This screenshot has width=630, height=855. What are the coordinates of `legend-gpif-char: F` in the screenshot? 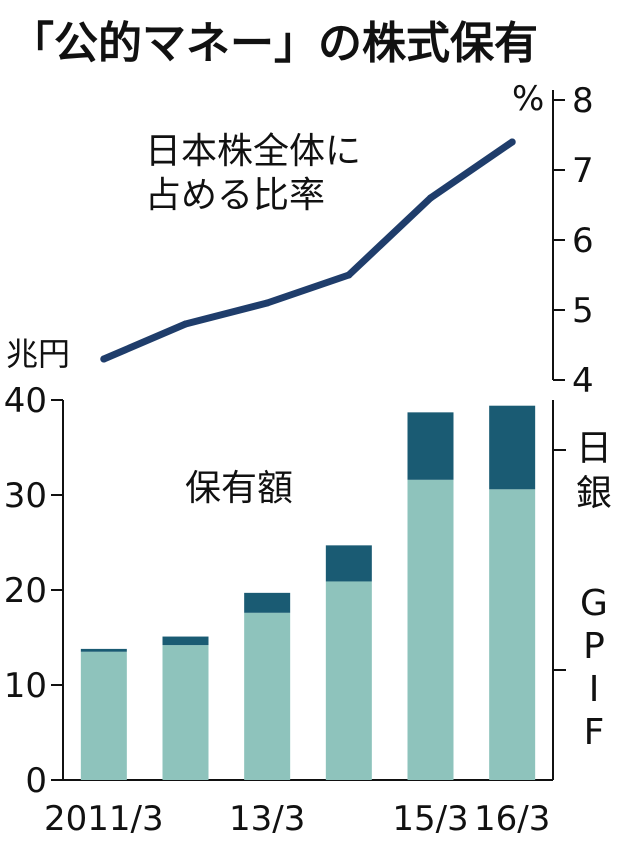 It's located at (594, 732).